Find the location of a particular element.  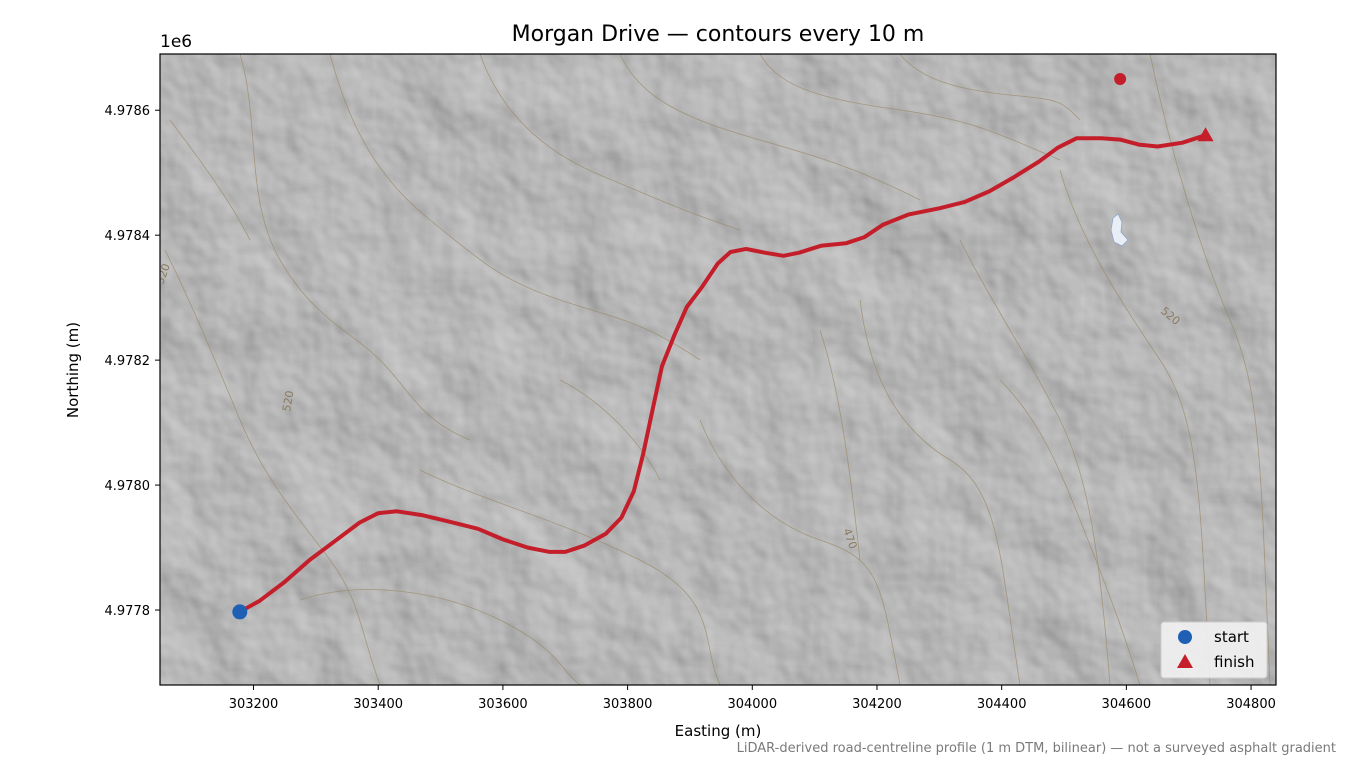

y-tick-label: 4.9786 is located at coordinates (128, 111).